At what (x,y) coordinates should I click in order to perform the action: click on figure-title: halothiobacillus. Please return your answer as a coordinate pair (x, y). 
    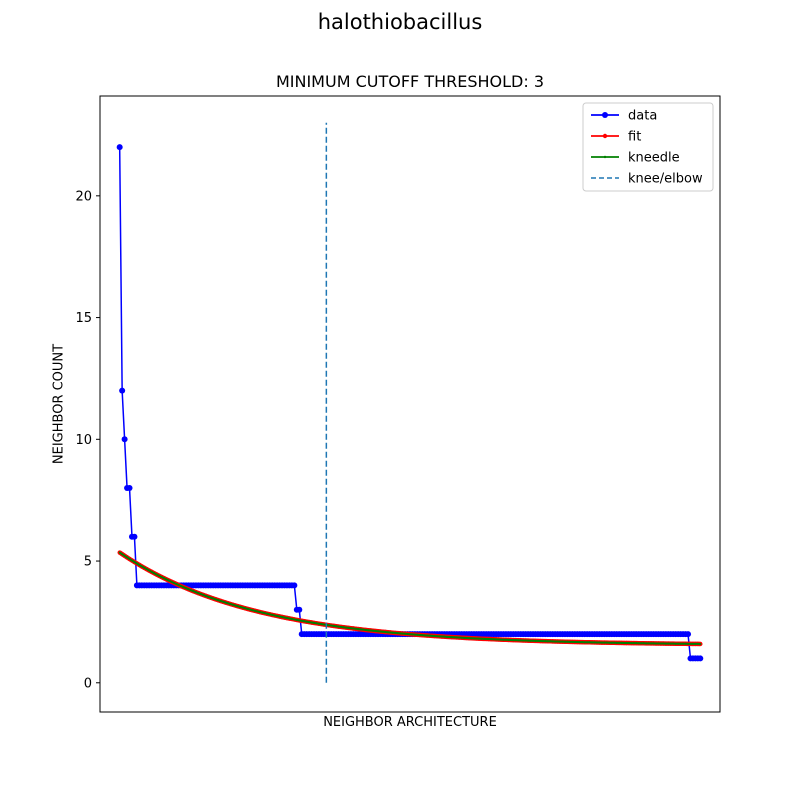
    Looking at the image, I should click on (400, 22).